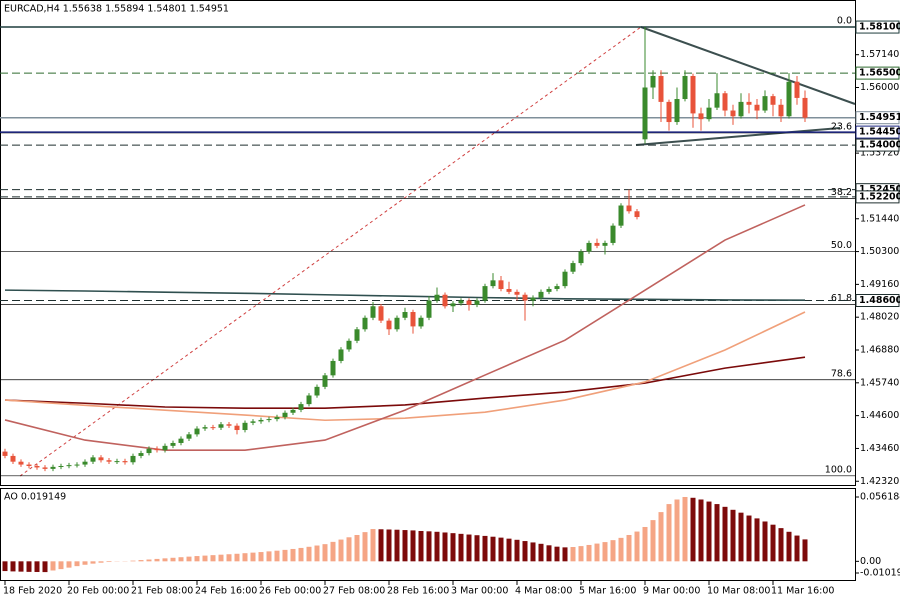 Image resolution: width=900 pixels, height=600 pixels. I want to click on x-tick-label: 18 Feb 2020, so click(32, 591).